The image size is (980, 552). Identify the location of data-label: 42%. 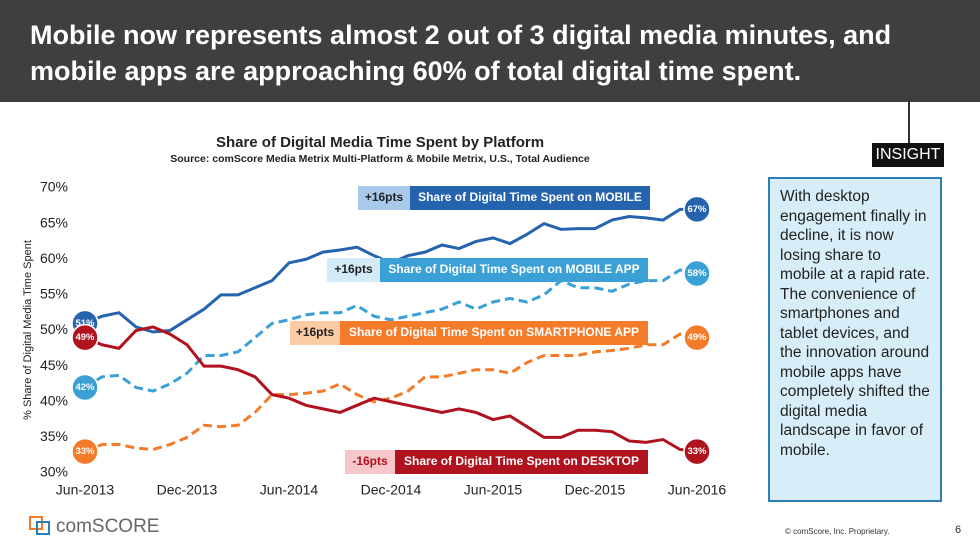
(85, 387).